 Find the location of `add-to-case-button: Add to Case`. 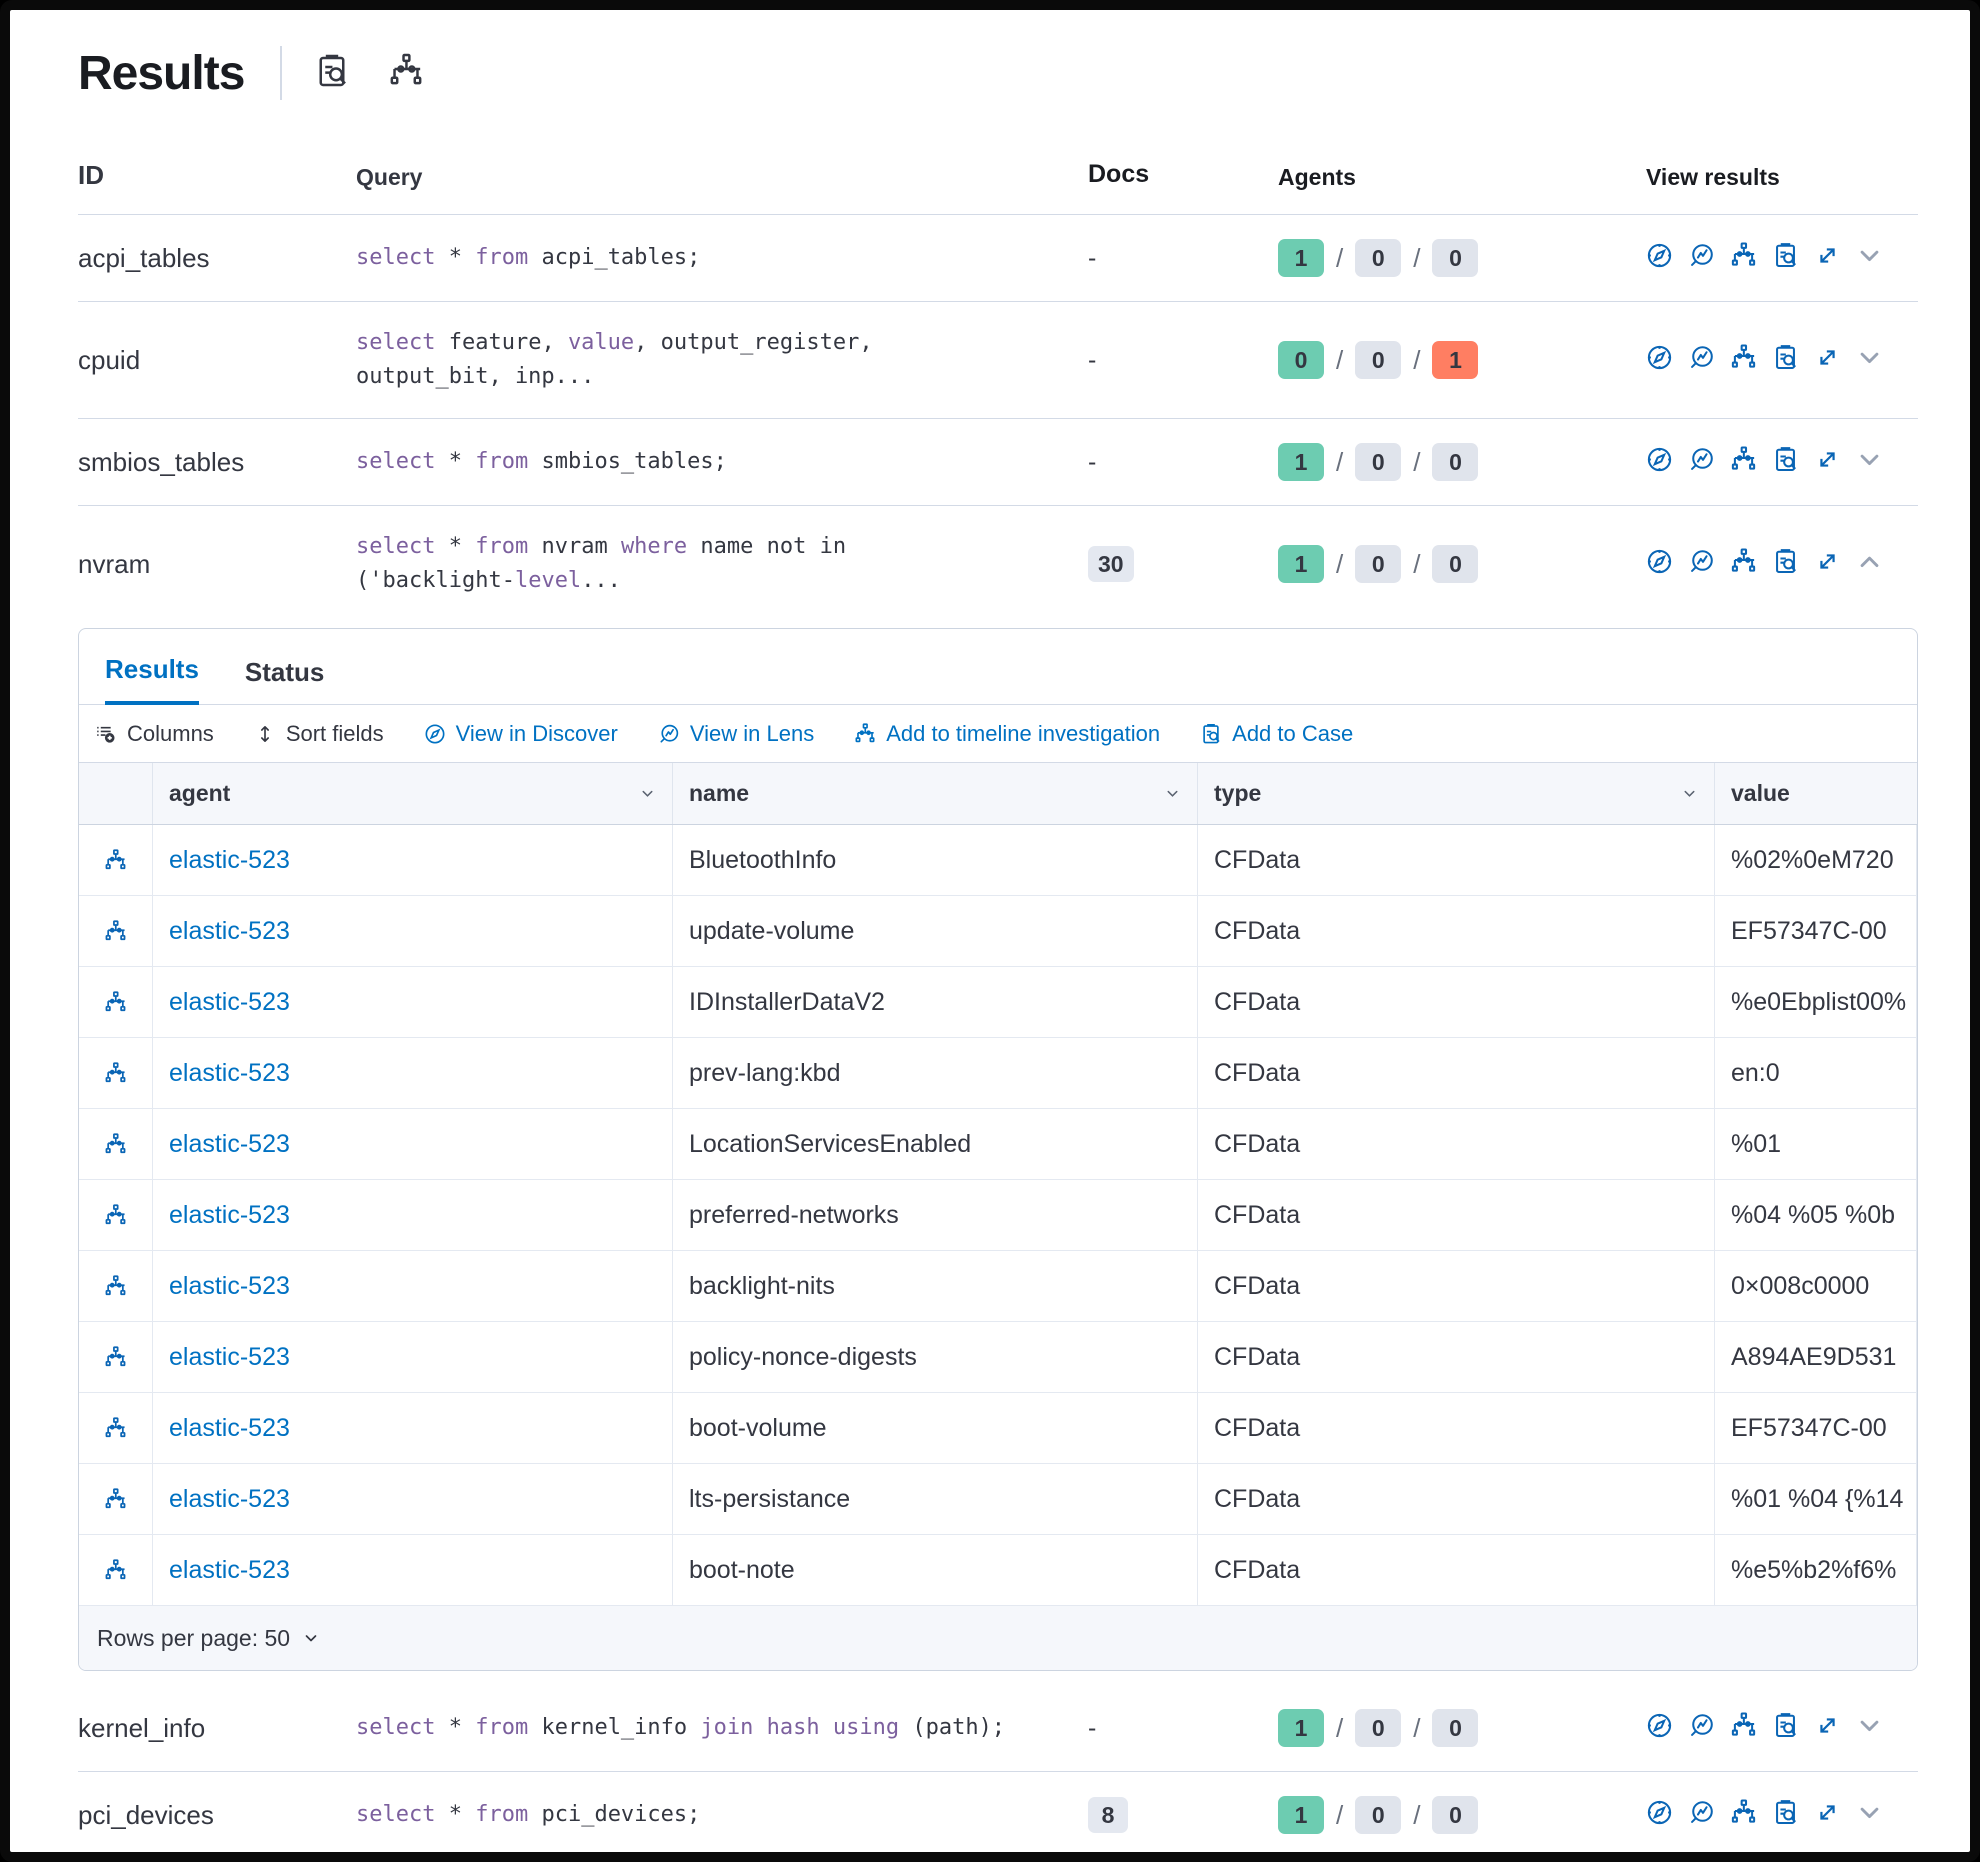

add-to-case-button: Add to Case is located at coordinates (1276, 734).